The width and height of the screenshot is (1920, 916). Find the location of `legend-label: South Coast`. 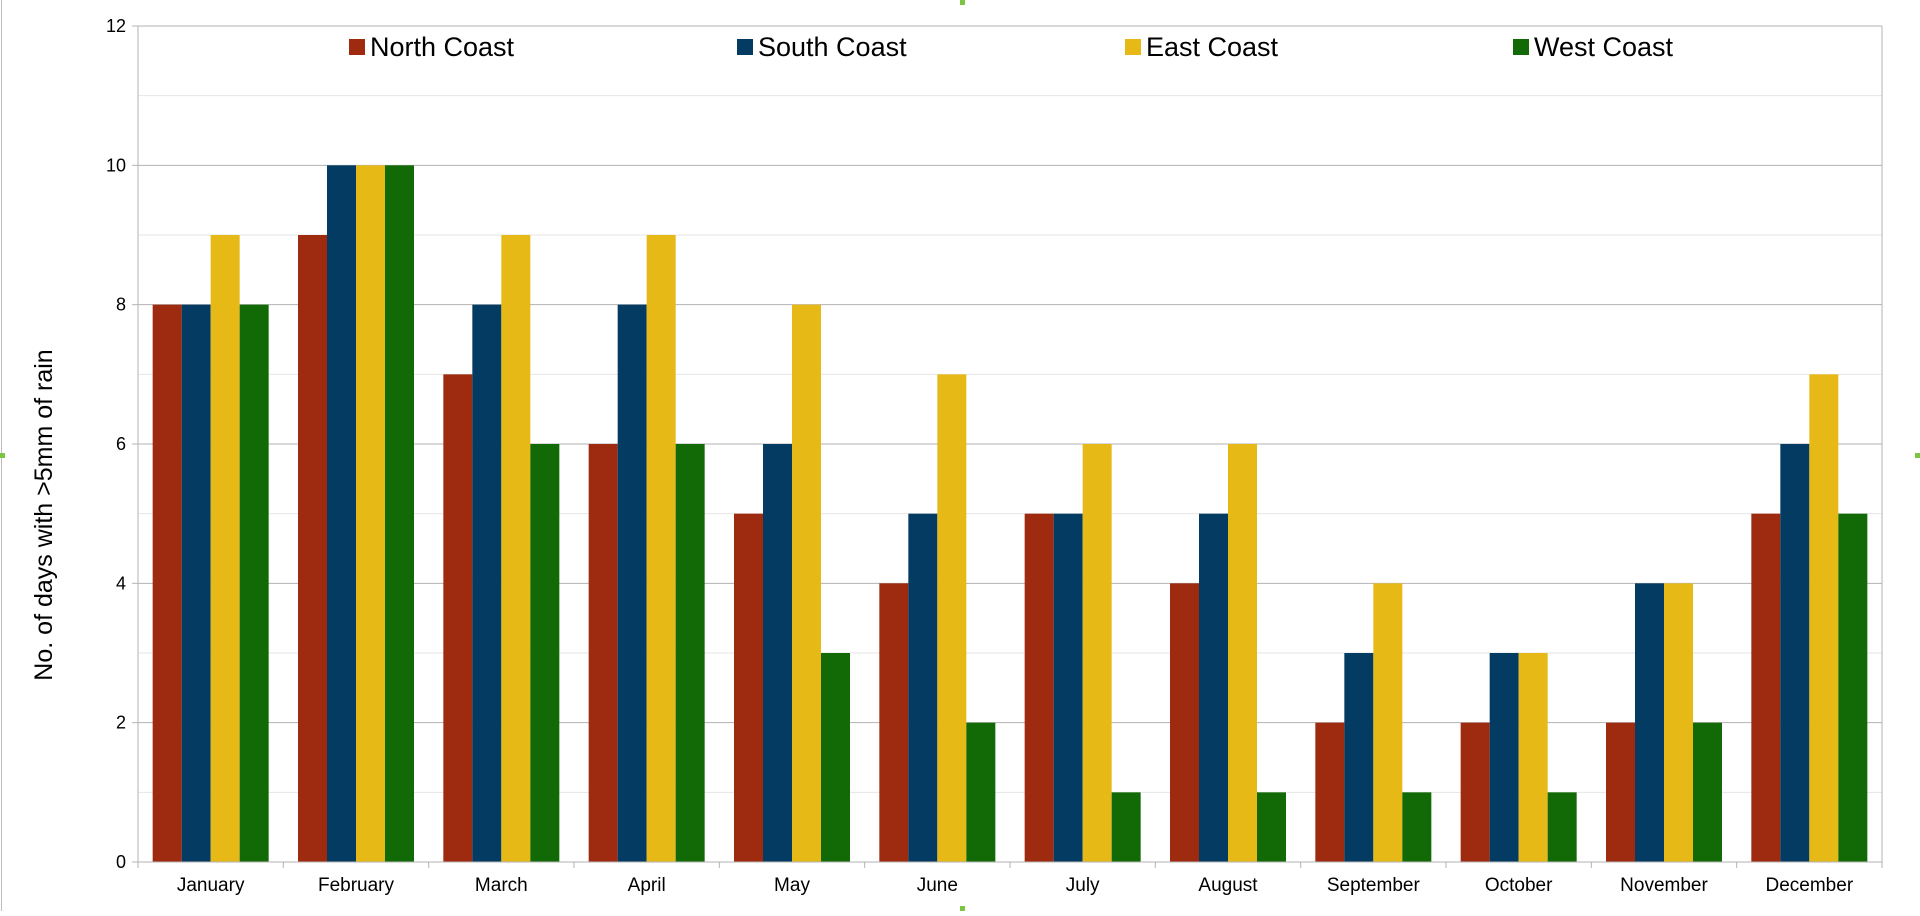

legend-label: South Coast is located at coordinates (832, 47).